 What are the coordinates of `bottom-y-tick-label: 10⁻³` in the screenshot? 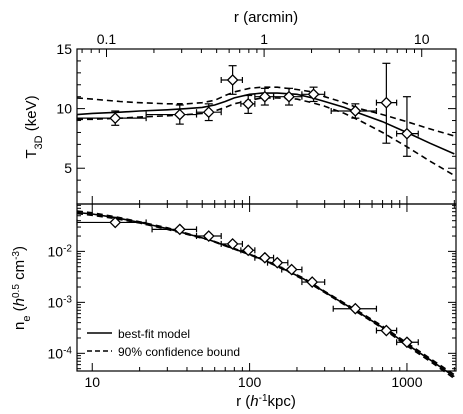 It's located at (60, 302).